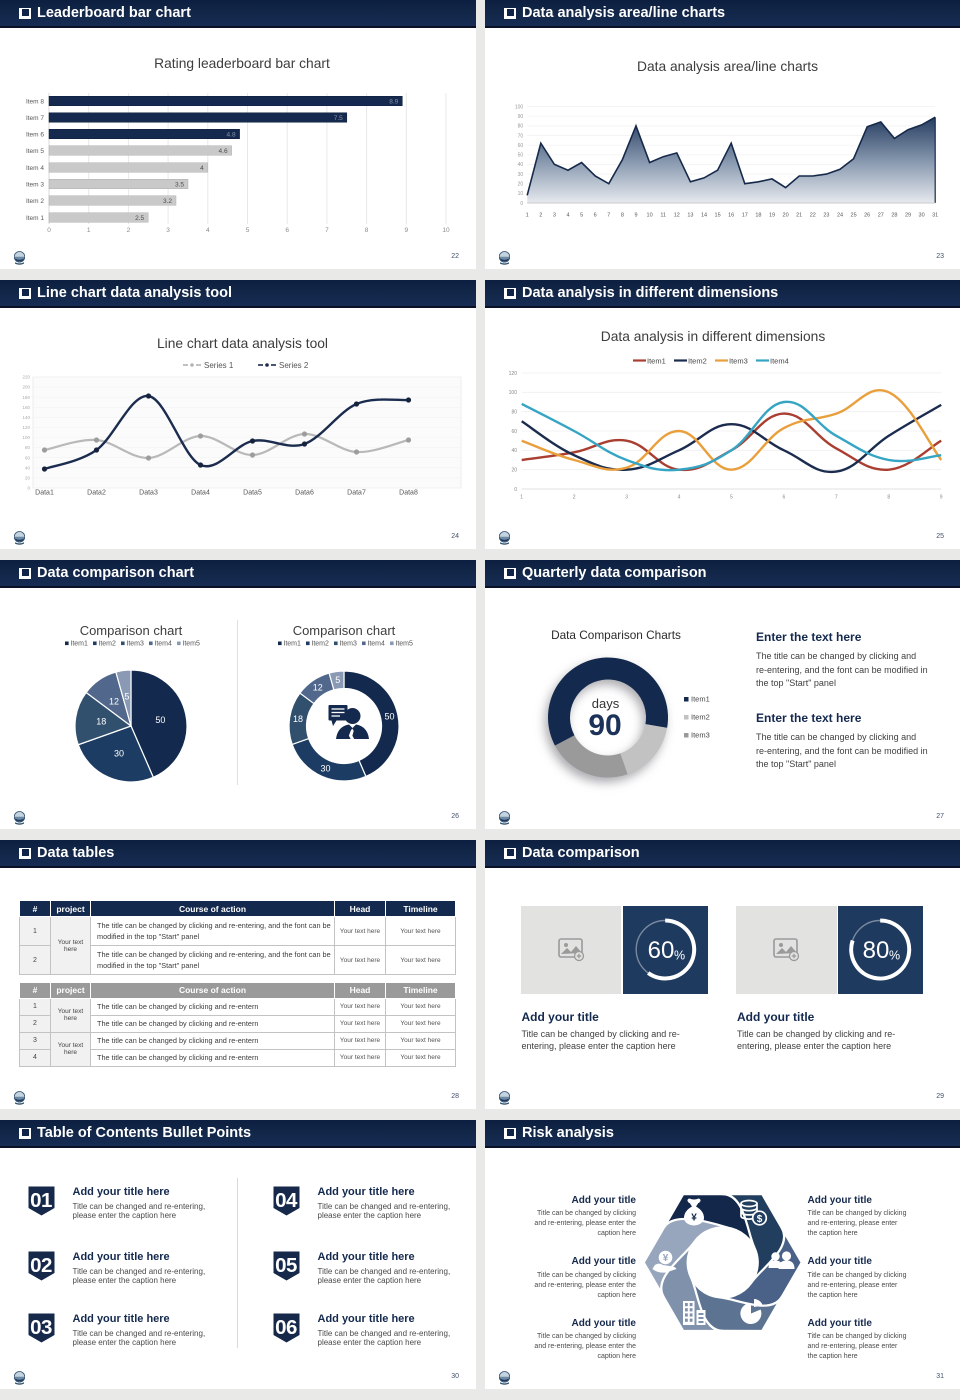  Describe the element at coordinates (745, 216) in the screenshot. I see `svg-text: 17` at that location.